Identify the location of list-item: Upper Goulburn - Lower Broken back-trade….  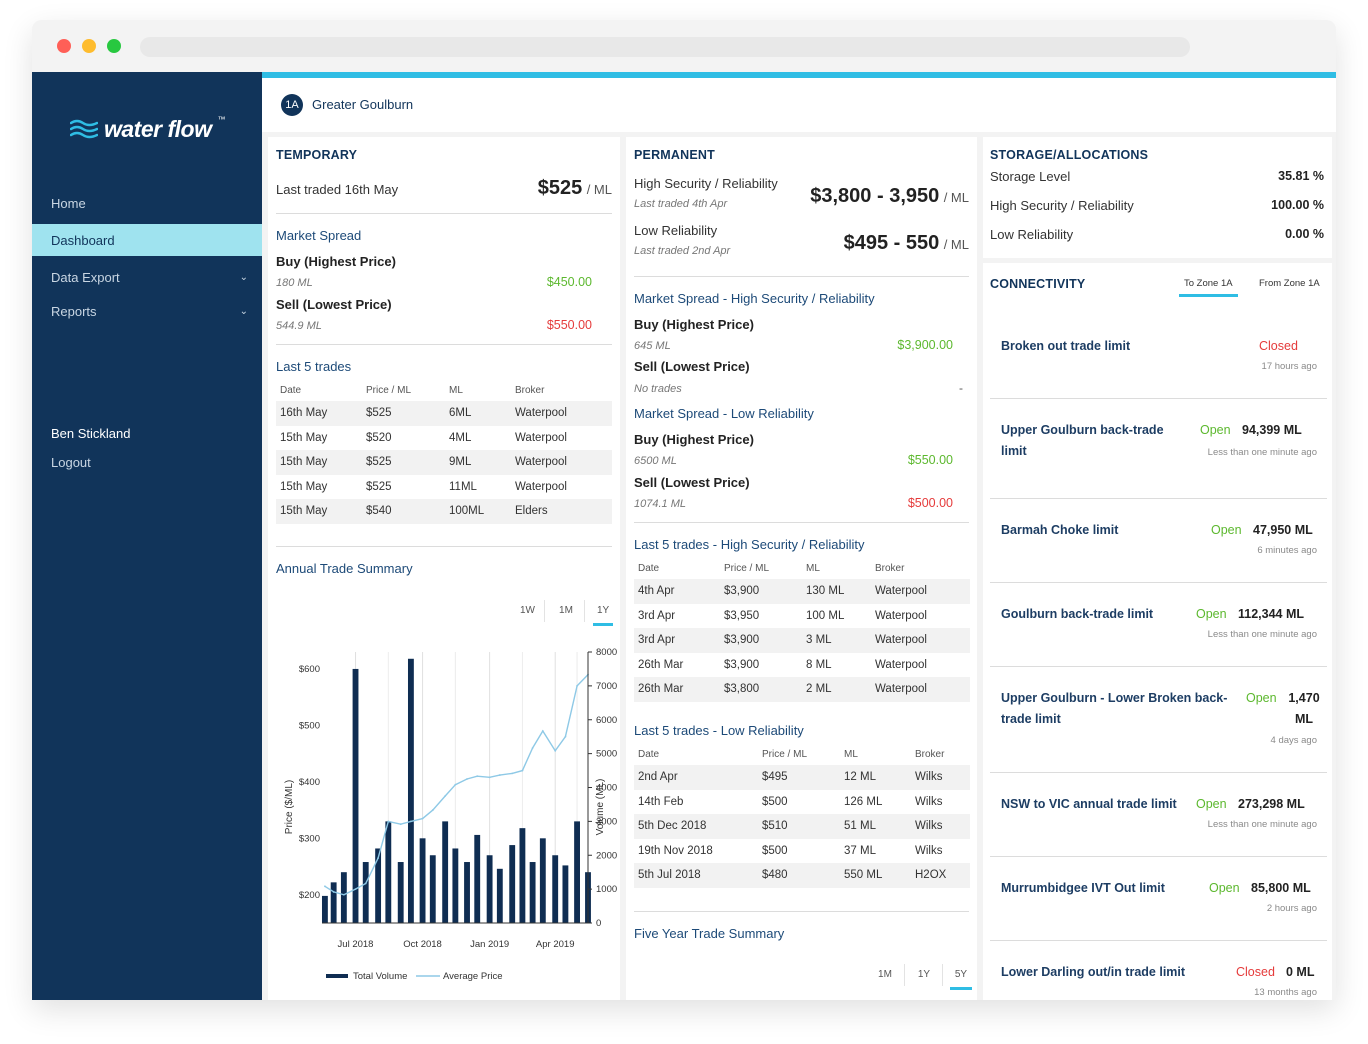
(1158, 720).